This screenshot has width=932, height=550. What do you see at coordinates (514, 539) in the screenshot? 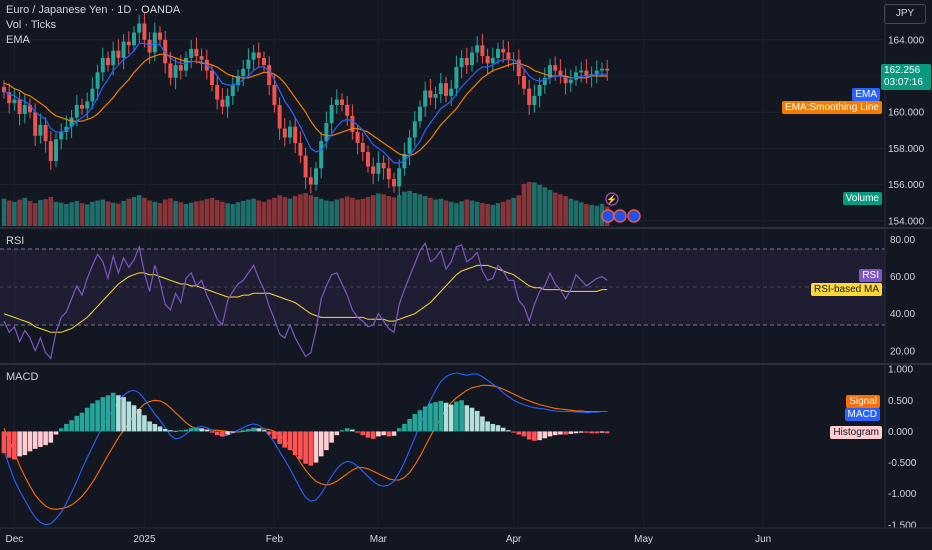
I see `time-tick-label: Apr` at bounding box center [514, 539].